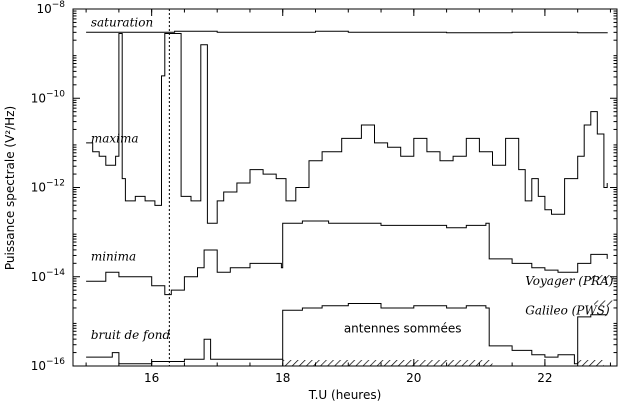 Image resolution: width=618 pixels, height=404 pixels. Describe the element at coordinates (50, 8) in the screenshot. I see `y-tick-label: 10−8` at that location.